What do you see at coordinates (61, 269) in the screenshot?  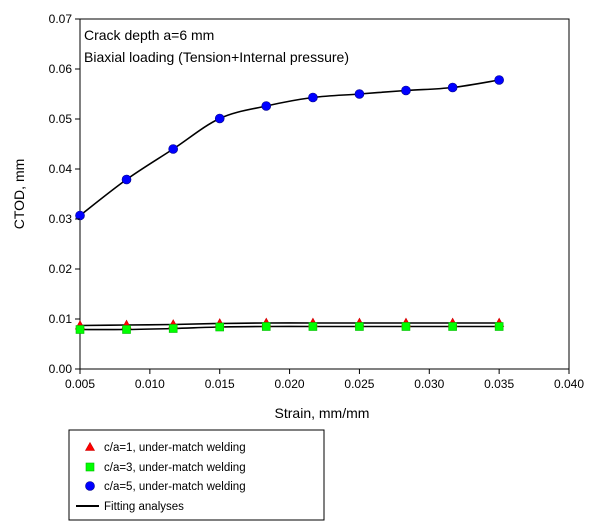 I see `y-tick-label: 0.02` at bounding box center [61, 269].